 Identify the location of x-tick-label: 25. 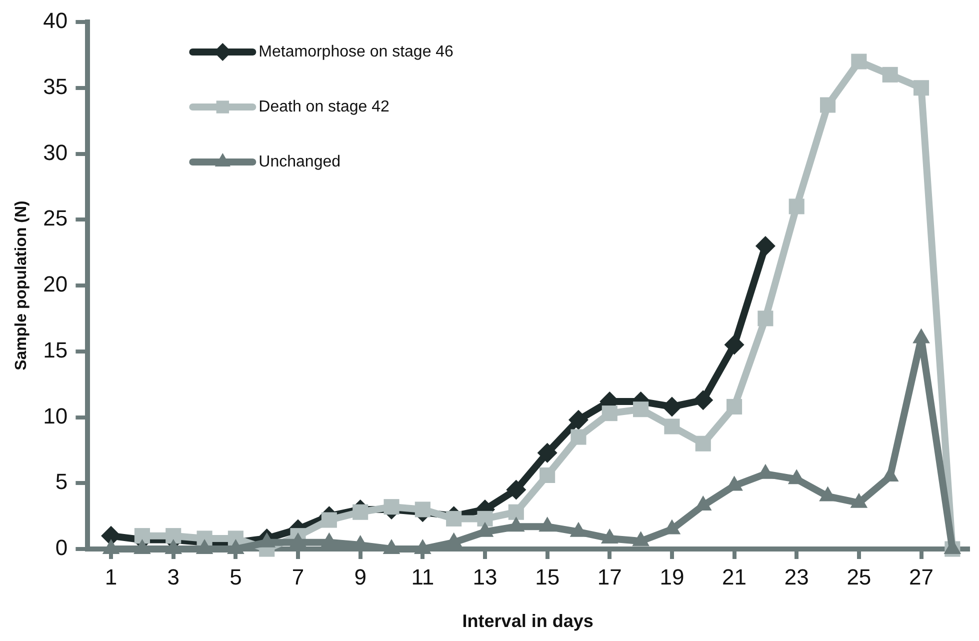
(859, 577).